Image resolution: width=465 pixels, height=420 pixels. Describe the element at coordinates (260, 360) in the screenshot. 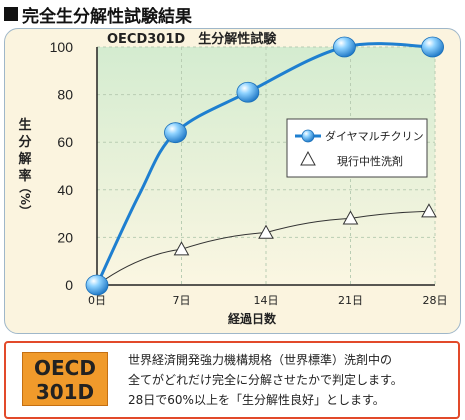

I see `info-line: 世界経済開発強力機構規格（世界標準）洗剤中の` at that location.